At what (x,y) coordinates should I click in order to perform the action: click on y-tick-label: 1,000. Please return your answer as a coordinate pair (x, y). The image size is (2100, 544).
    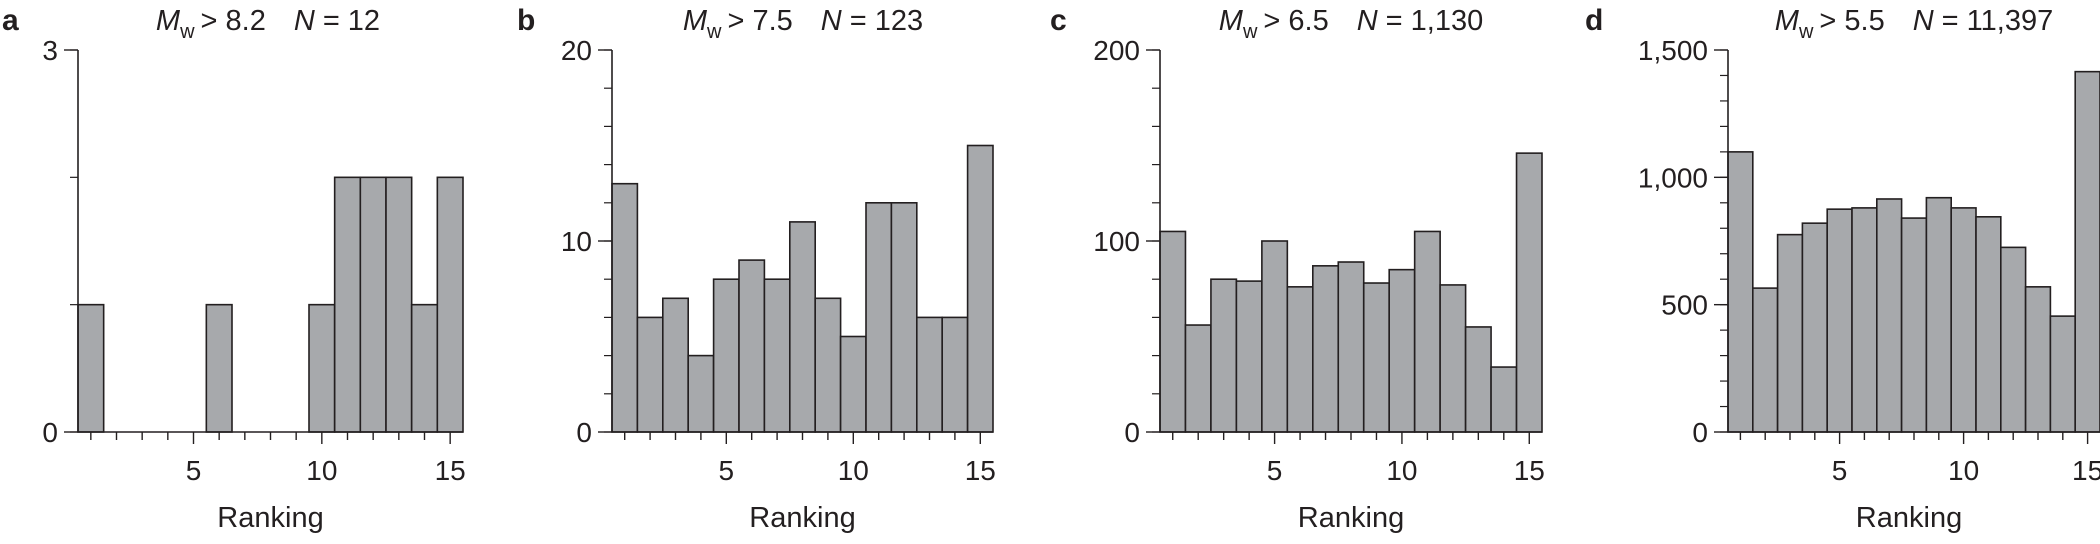
    Looking at the image, I should click on (1673, 177).